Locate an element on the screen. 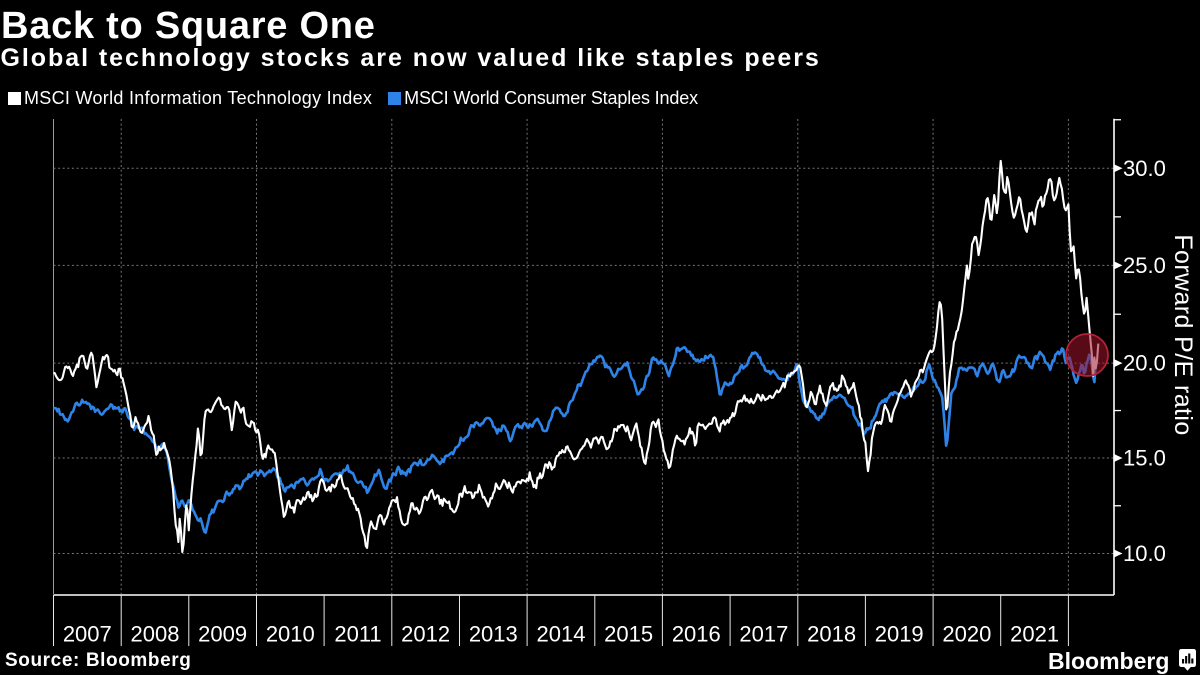 The height and width of the screenshot is (675, 1200). svg-text: 2010 is located at coordinates (290, 634).